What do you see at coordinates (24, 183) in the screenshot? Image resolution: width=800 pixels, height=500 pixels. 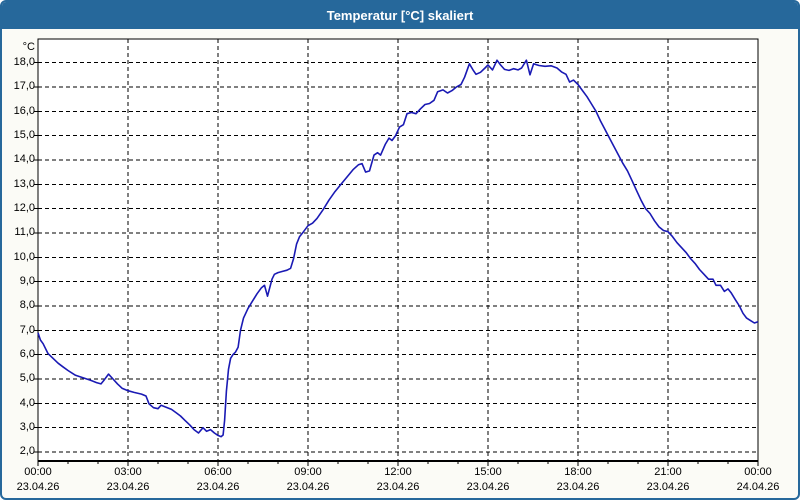 I see `y-tick-label: 13,0` at bounding box center [24, 183].